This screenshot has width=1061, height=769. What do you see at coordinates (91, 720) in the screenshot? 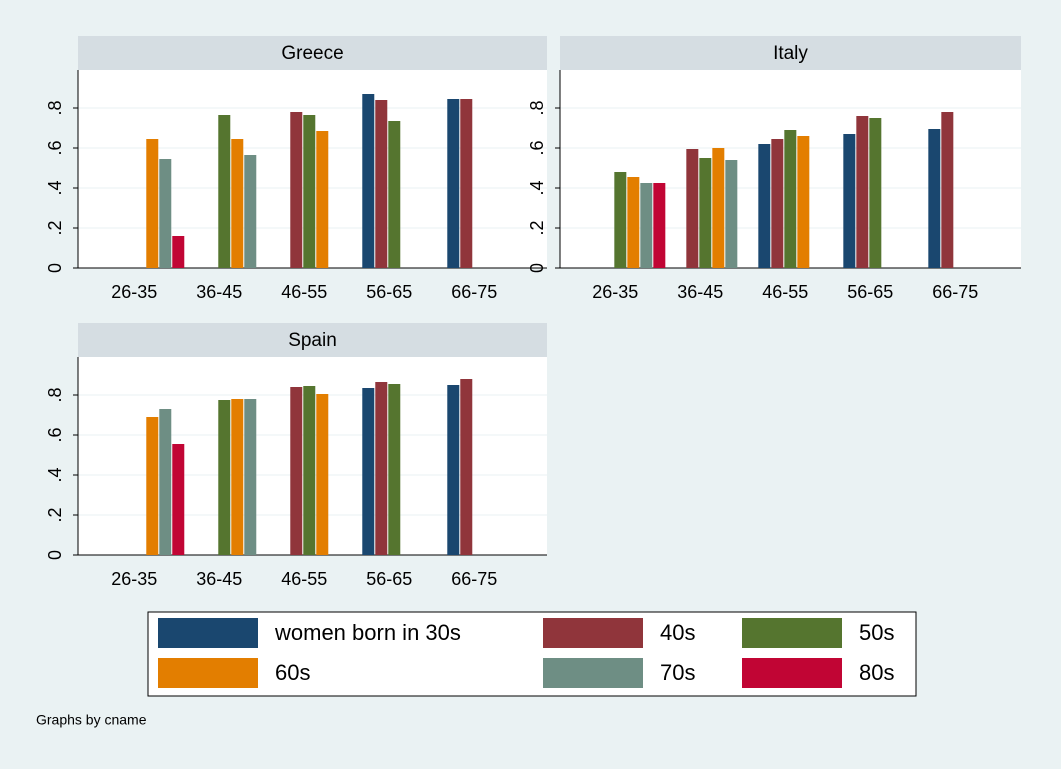
I see `note: Graphs by cname` at bounding box center [91, 720].